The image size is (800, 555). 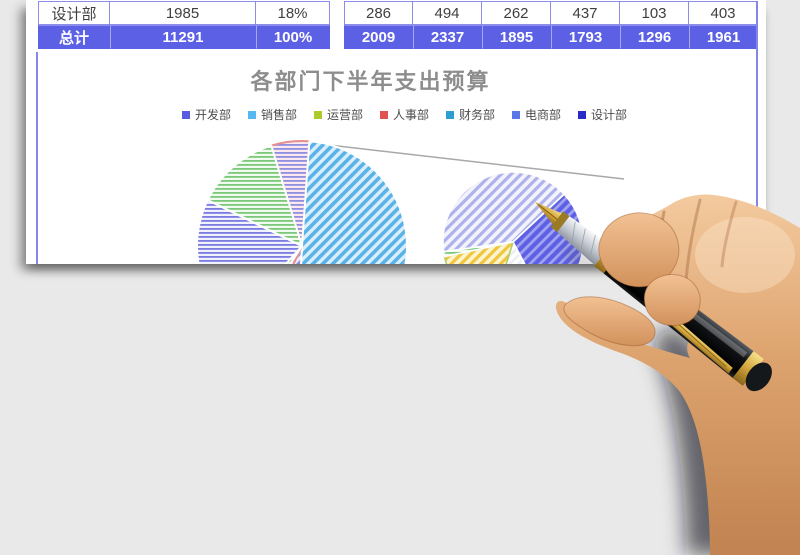 I want to click on pen-cap-dome, so click(x=758, y=377).